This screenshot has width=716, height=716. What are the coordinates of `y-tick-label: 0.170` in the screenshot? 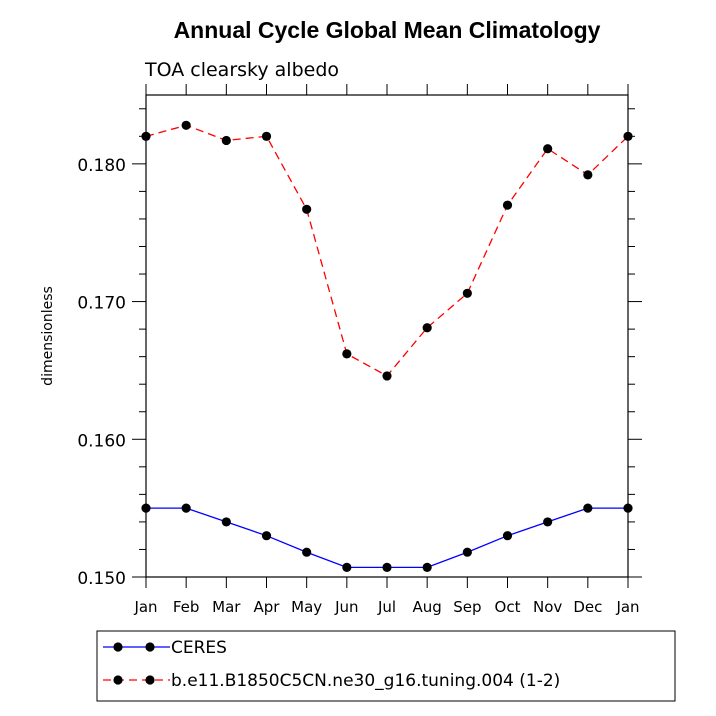 It's located at (101, 304).